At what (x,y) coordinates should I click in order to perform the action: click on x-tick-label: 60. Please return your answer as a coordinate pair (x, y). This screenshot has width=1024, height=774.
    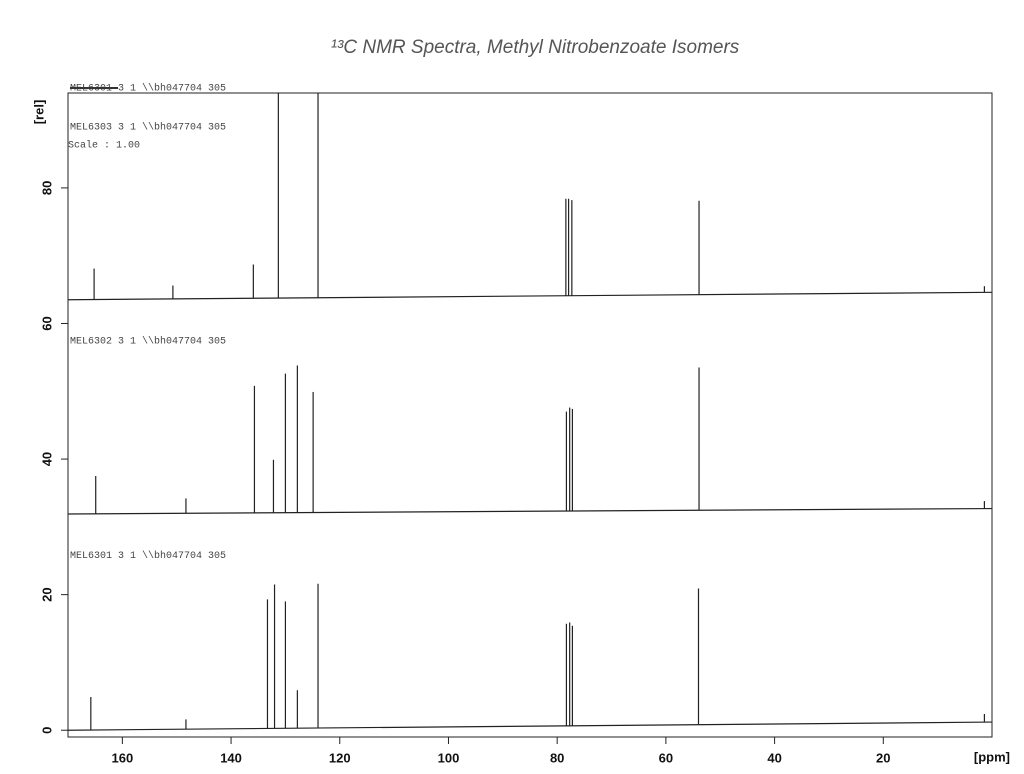
    Looking at the image, I should click on (666, 757).